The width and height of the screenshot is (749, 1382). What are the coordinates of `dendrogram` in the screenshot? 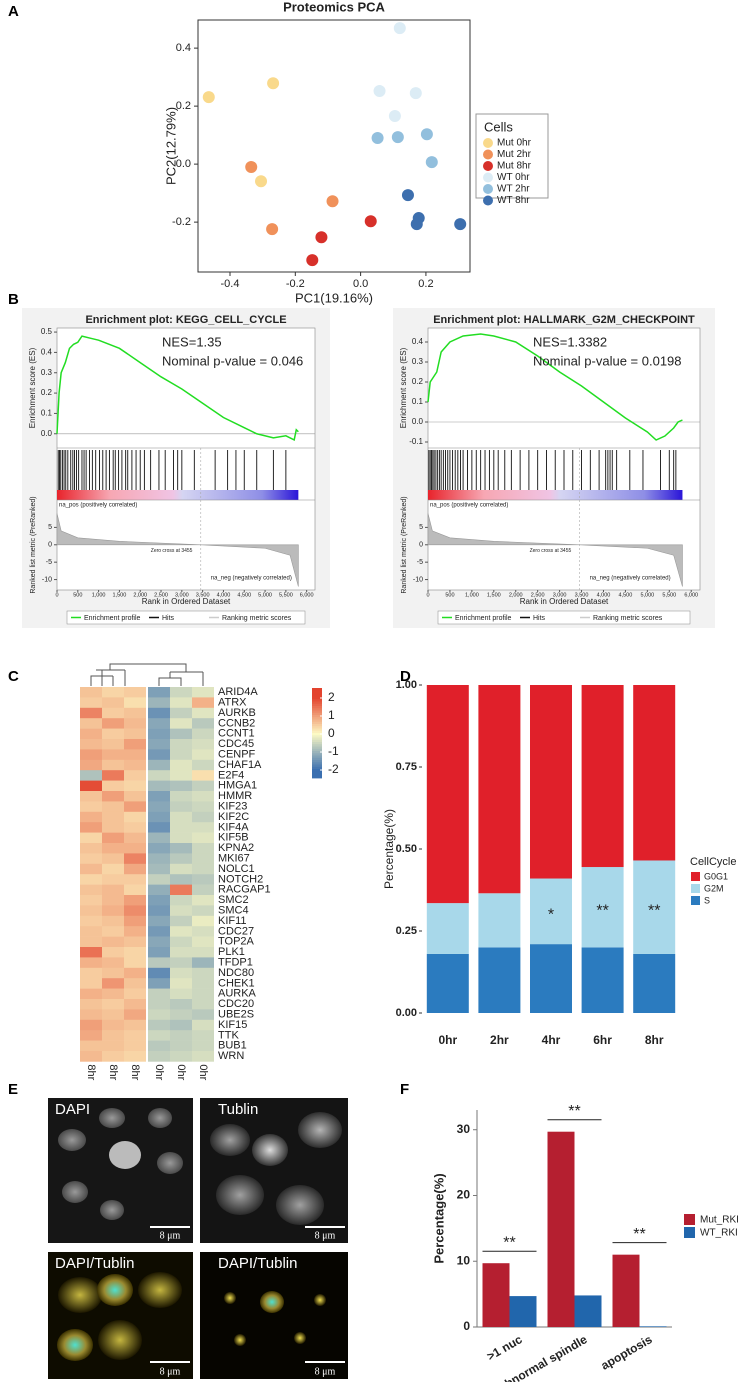 It's located at (147, 674).